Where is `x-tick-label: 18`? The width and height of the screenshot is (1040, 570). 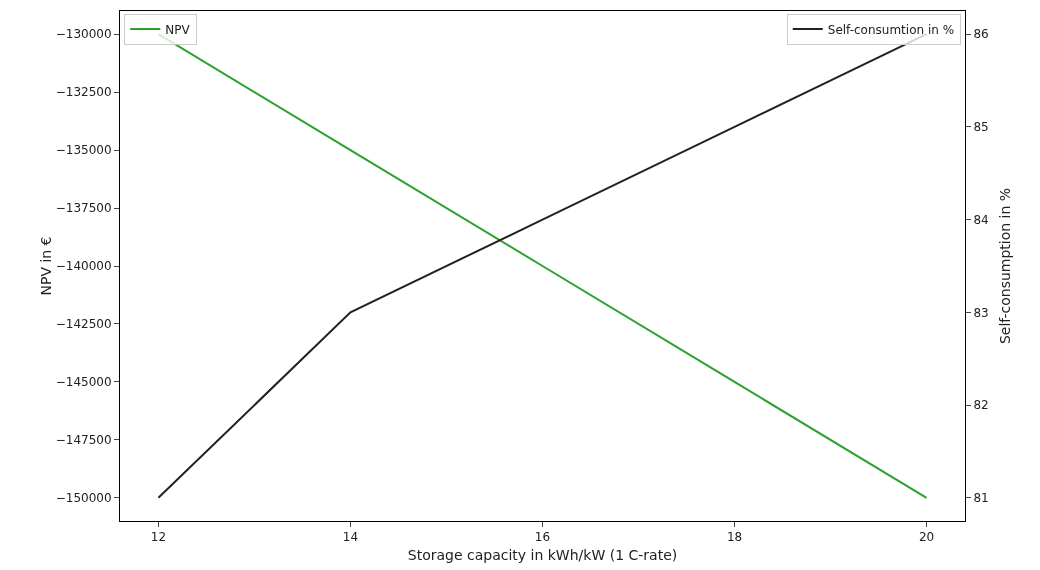 x-tick-label: 18 is located at coordinates (734, 537).